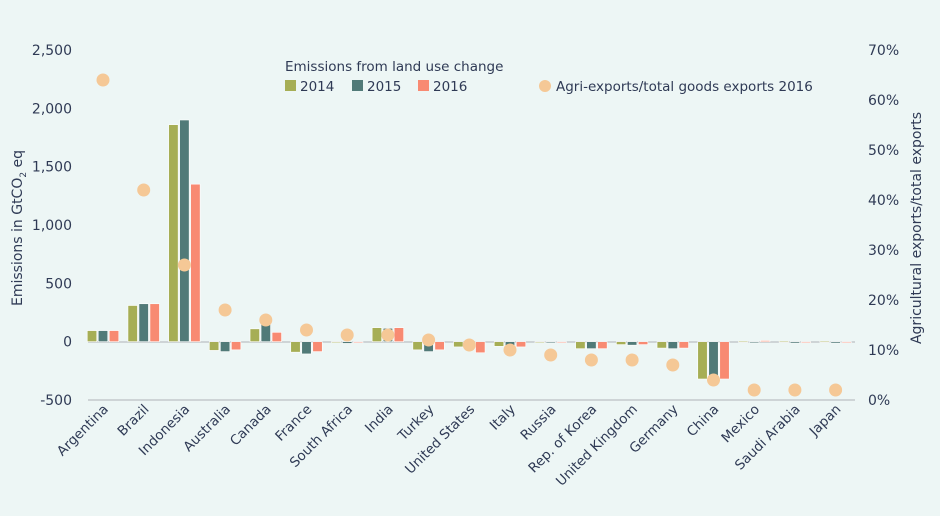  Describe the element at coordinates (602, 345) in the screenshot. I see `bar-2016-rep-of-korea` at that location.